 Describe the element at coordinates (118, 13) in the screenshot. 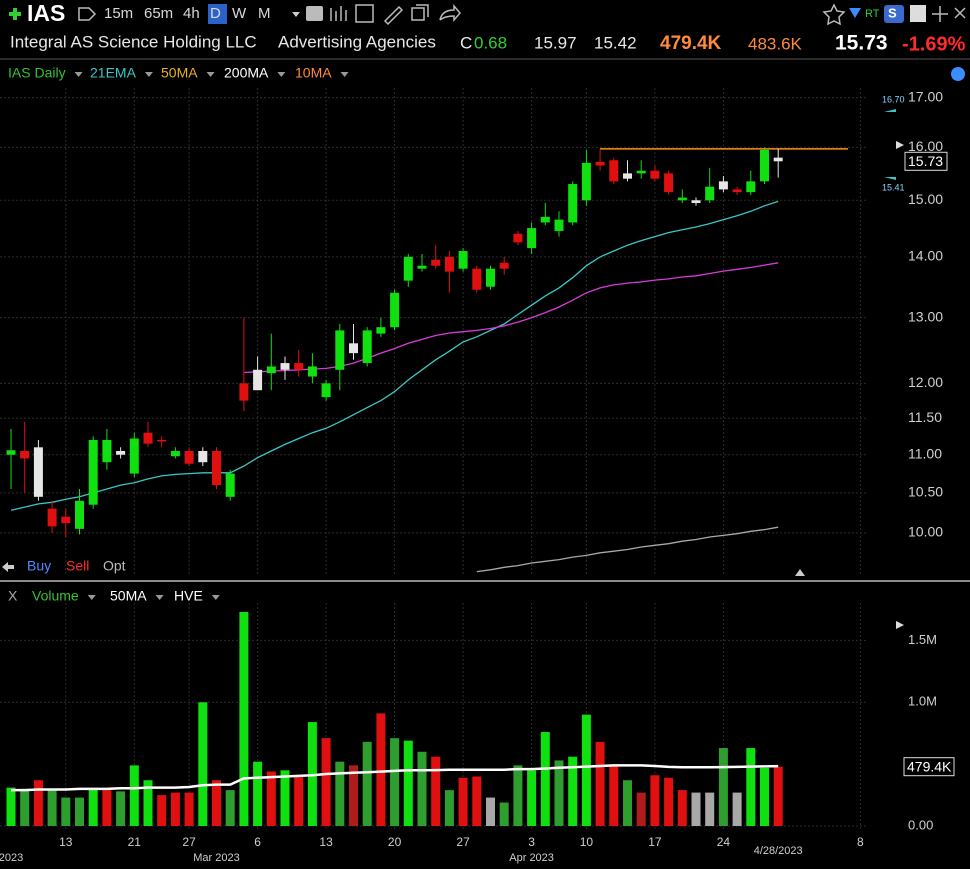

I see `timeframe-button: 15m` at that location.